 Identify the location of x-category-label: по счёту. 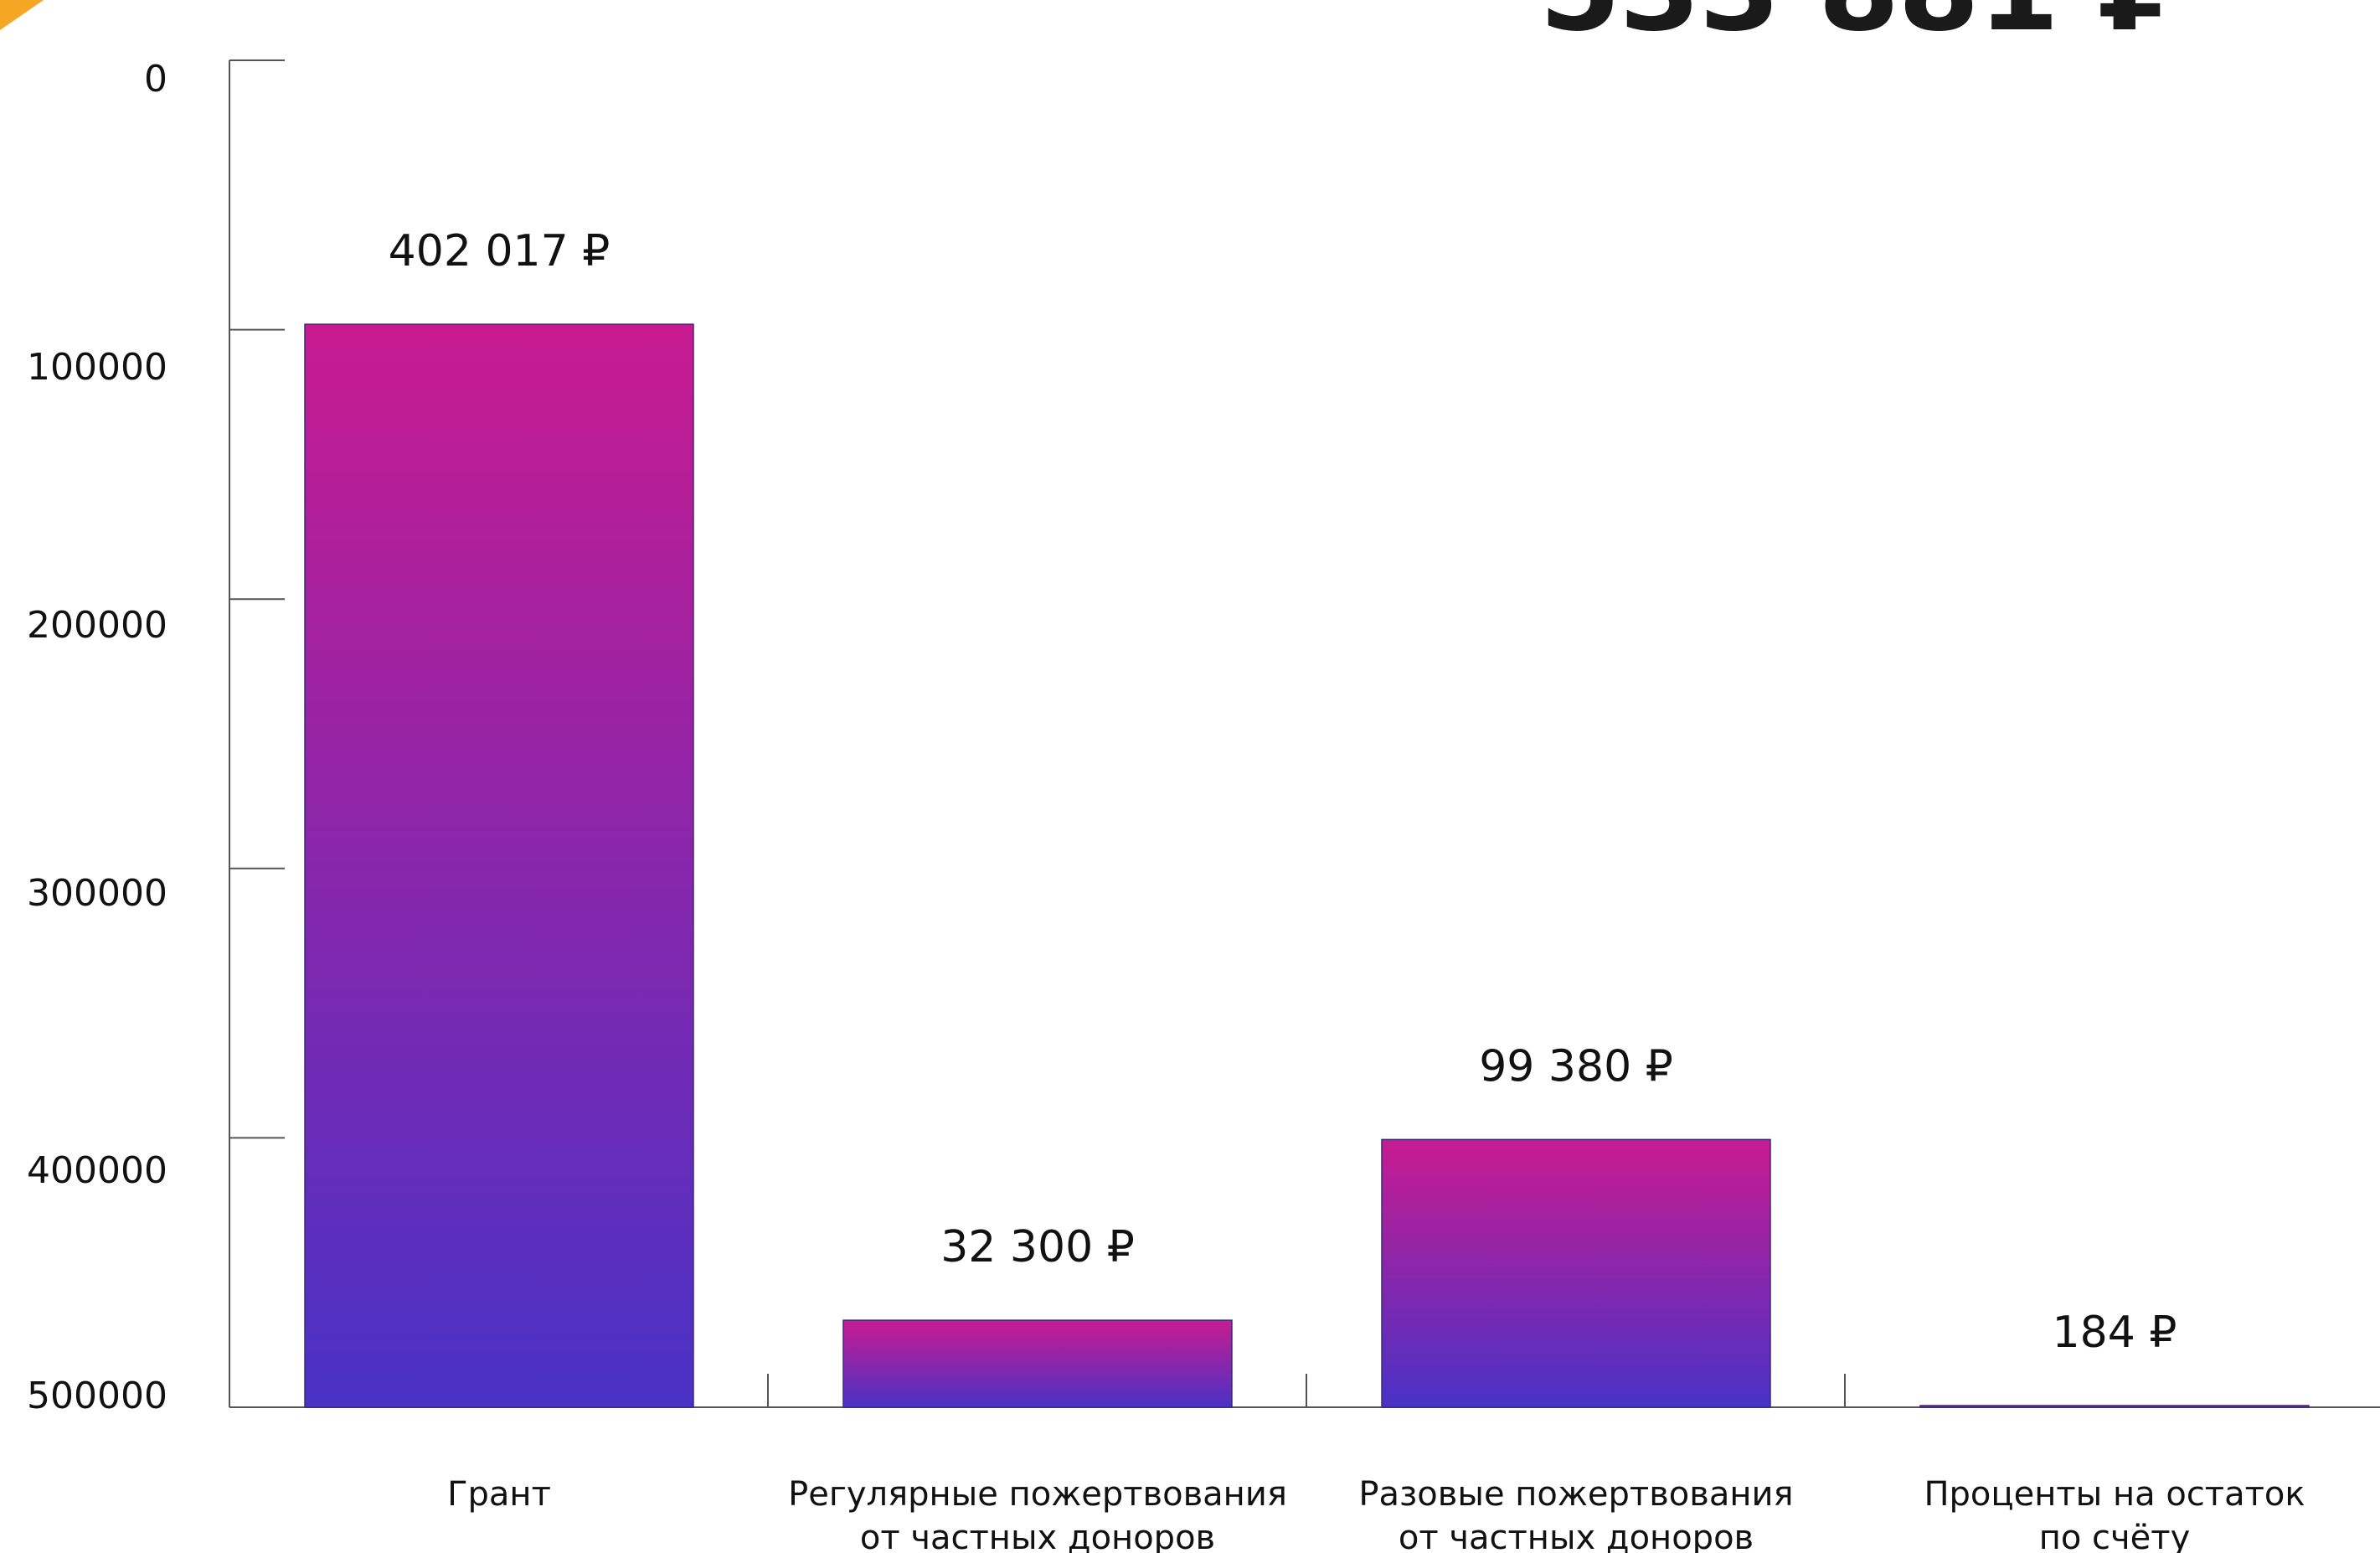
(2115, 1536).